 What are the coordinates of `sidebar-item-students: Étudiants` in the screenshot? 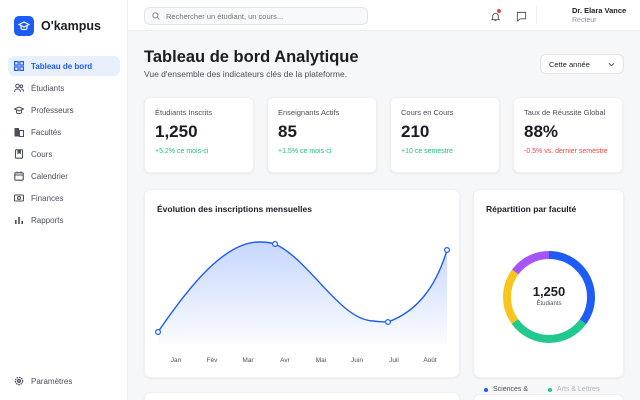 It's located at (64, 88).